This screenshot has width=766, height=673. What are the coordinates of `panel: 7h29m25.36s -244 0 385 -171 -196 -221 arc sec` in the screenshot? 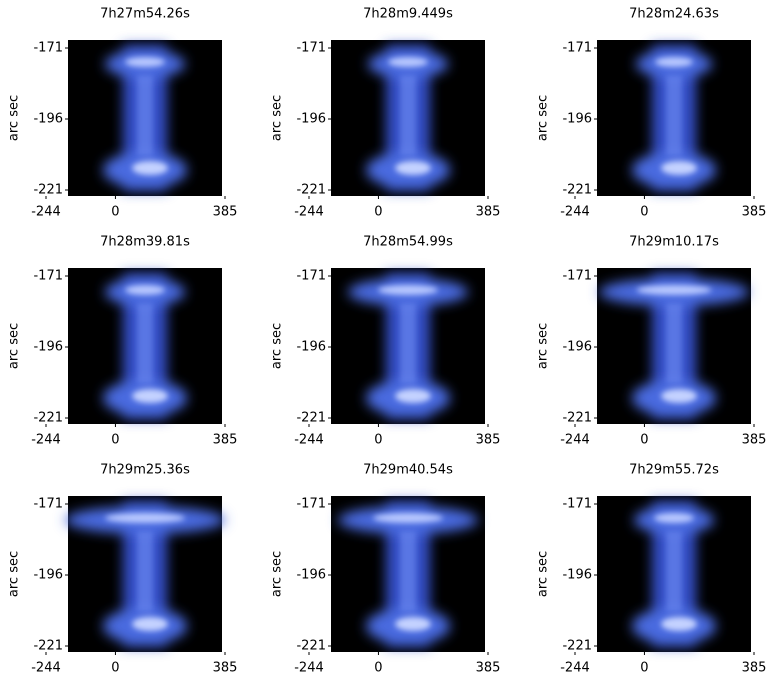 It's located at (122, 568).